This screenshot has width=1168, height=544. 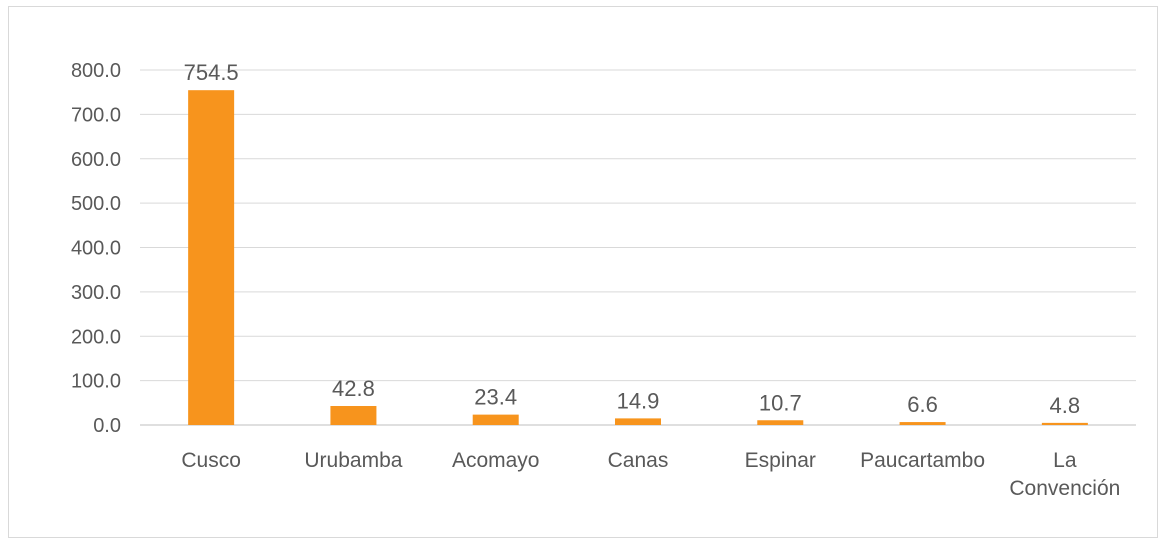 I want to click on y-tick-label: 0.0, so click(x=107, y=426).